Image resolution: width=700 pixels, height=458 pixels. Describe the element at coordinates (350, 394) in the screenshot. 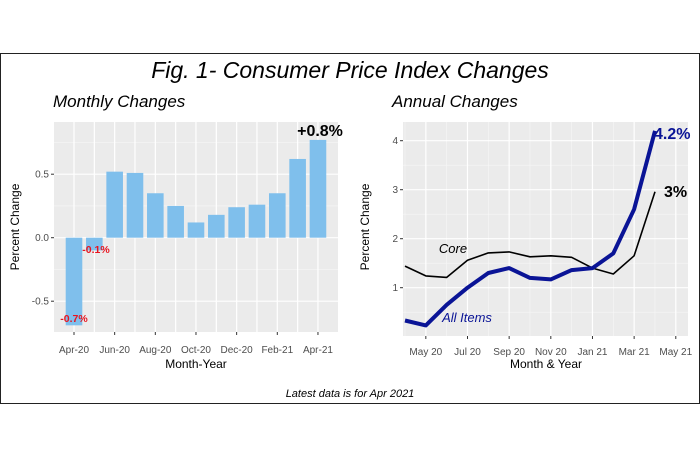

I see `footnote: Latest data is for Apr 2021` at that location.